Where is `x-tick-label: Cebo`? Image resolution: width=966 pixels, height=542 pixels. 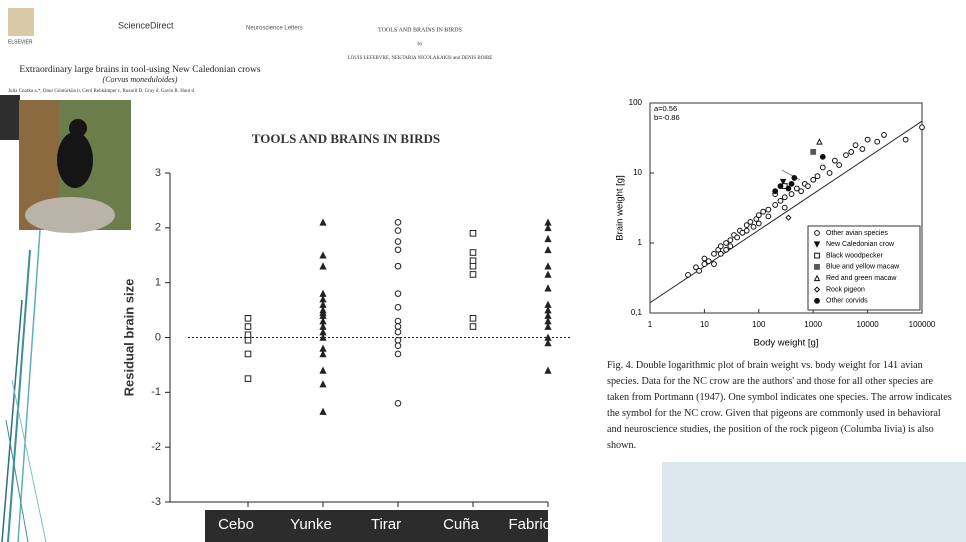
x-tick-label: Cebo is located at coordinates (236, 524).